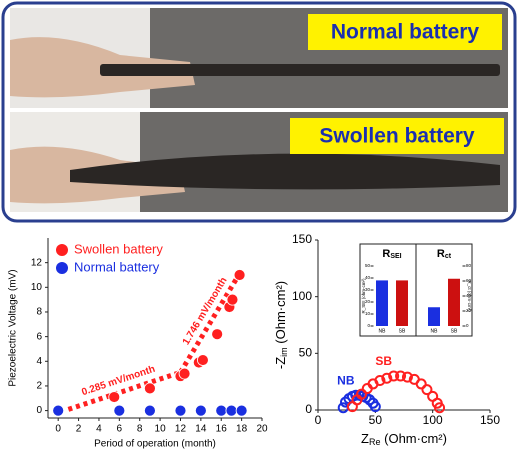 This screenshot has width=520, height=455. What do you see at coordinates (222, 429) in the screenshot?
I see `x-tick-label: 16` at bounding box center [222, 429].